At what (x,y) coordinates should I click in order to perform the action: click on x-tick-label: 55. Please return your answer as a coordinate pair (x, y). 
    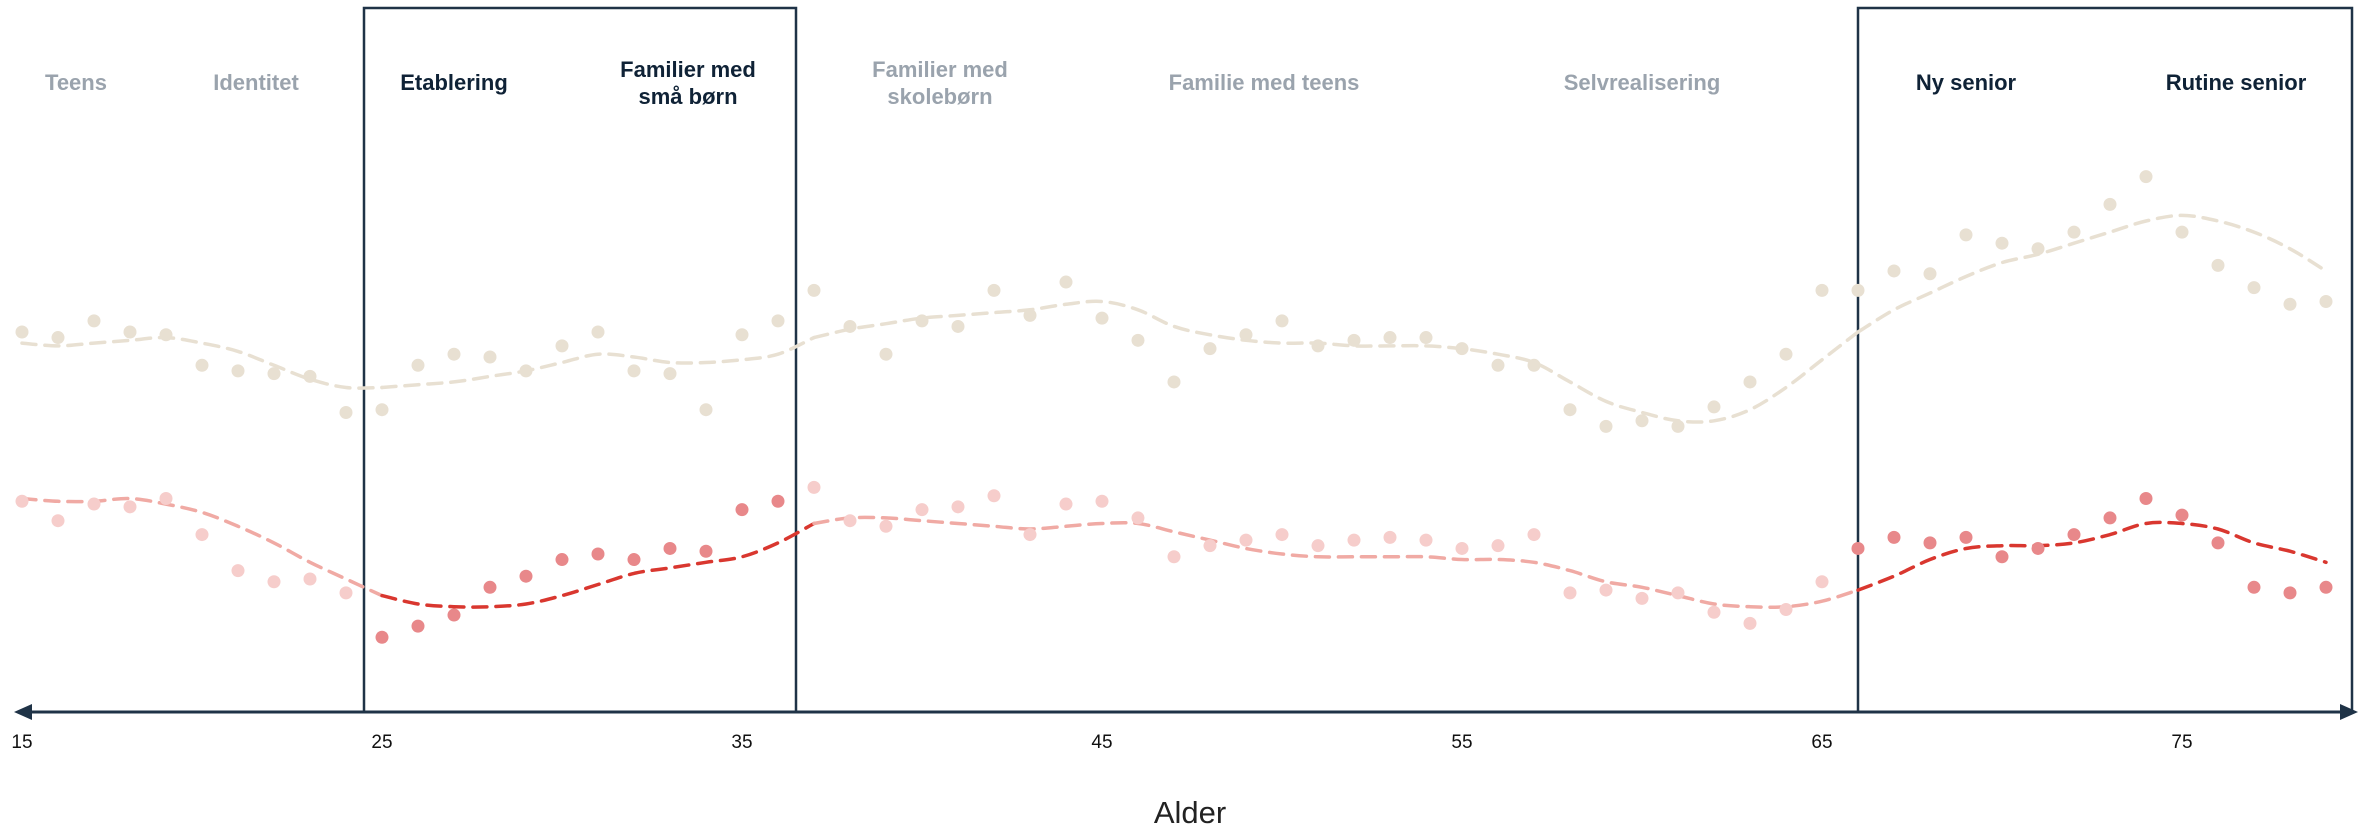
    Looking at the image, I should click on (1461, 742).